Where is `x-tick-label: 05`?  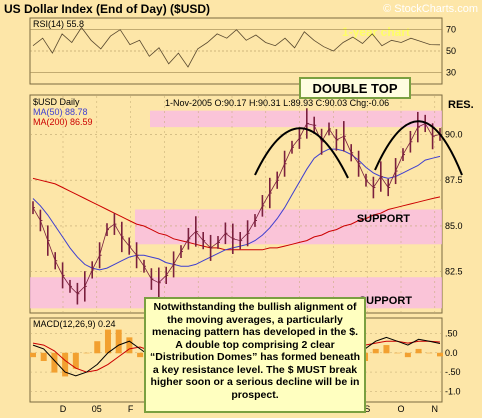 x-tick-label: 05 is located at coordinates (97, 409).